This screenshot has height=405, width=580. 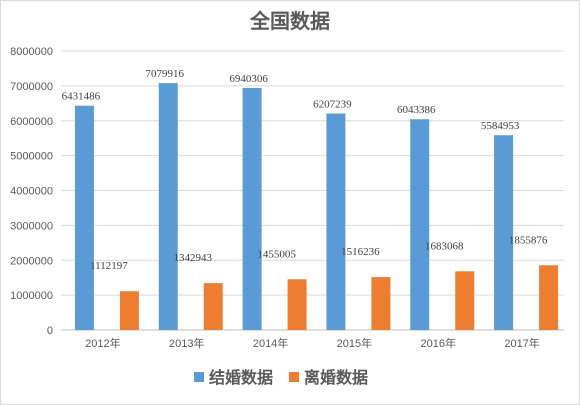 What do you see at coordinates (31, 122) in the screenshot?
I see `y-tick-label: 6000000` at bounding box center [31, 122].